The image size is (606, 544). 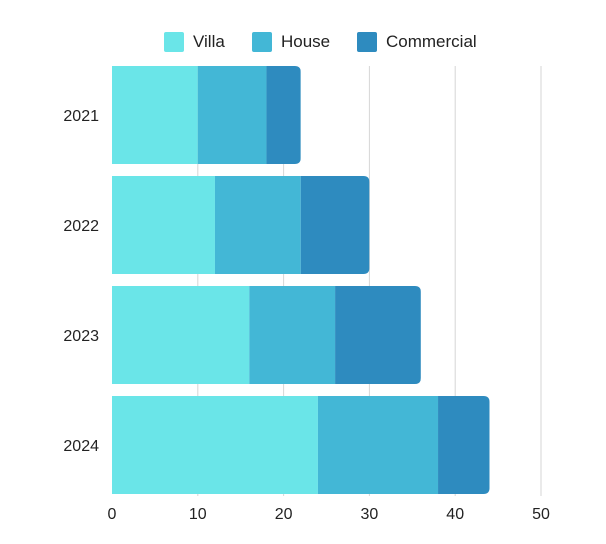 I want to click on y-tick-label-2022: 2022, so click(x=81, y=226).